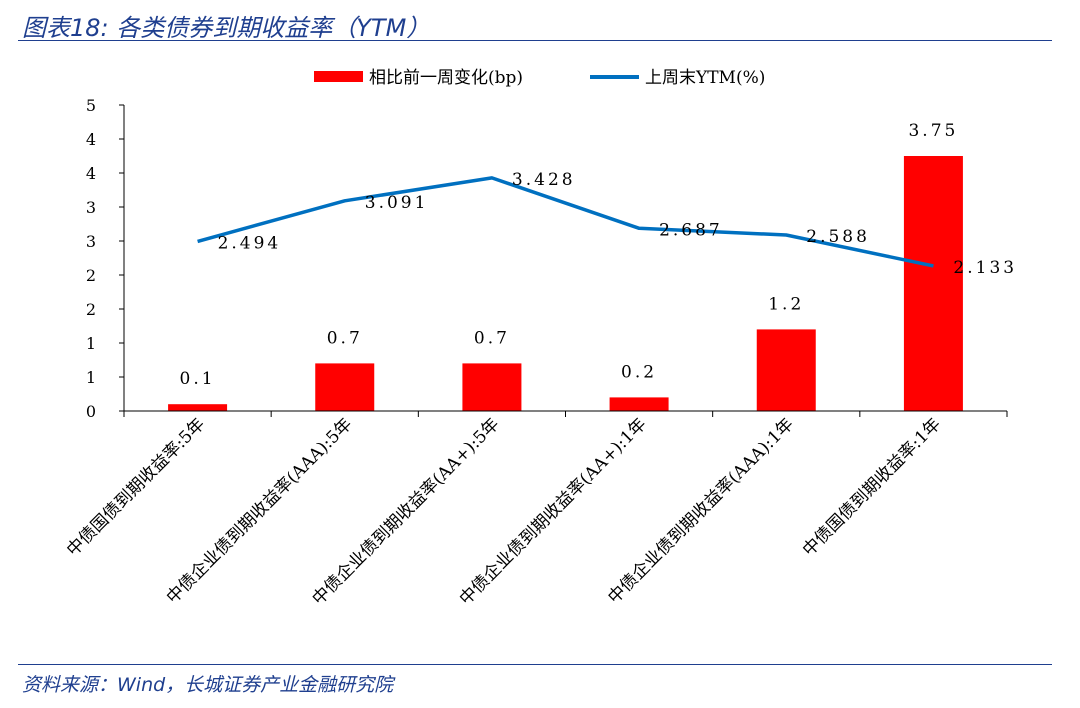 The image size is (1080, 708). I want to click on legend-bar-label: 相比前一周变化(bp), so click(446, 78).